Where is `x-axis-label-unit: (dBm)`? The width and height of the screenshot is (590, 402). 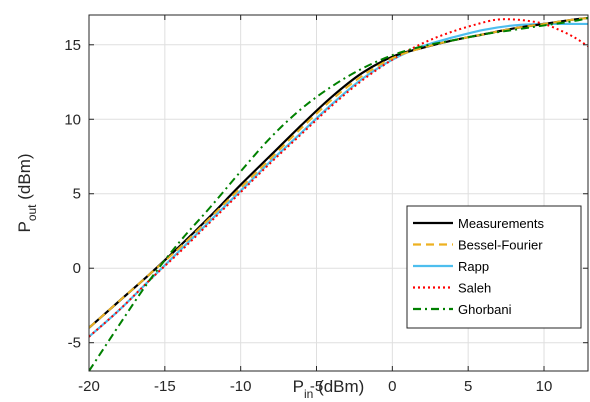 x-axis-label-unit: (dBm) is located at coordinates (338, 386).